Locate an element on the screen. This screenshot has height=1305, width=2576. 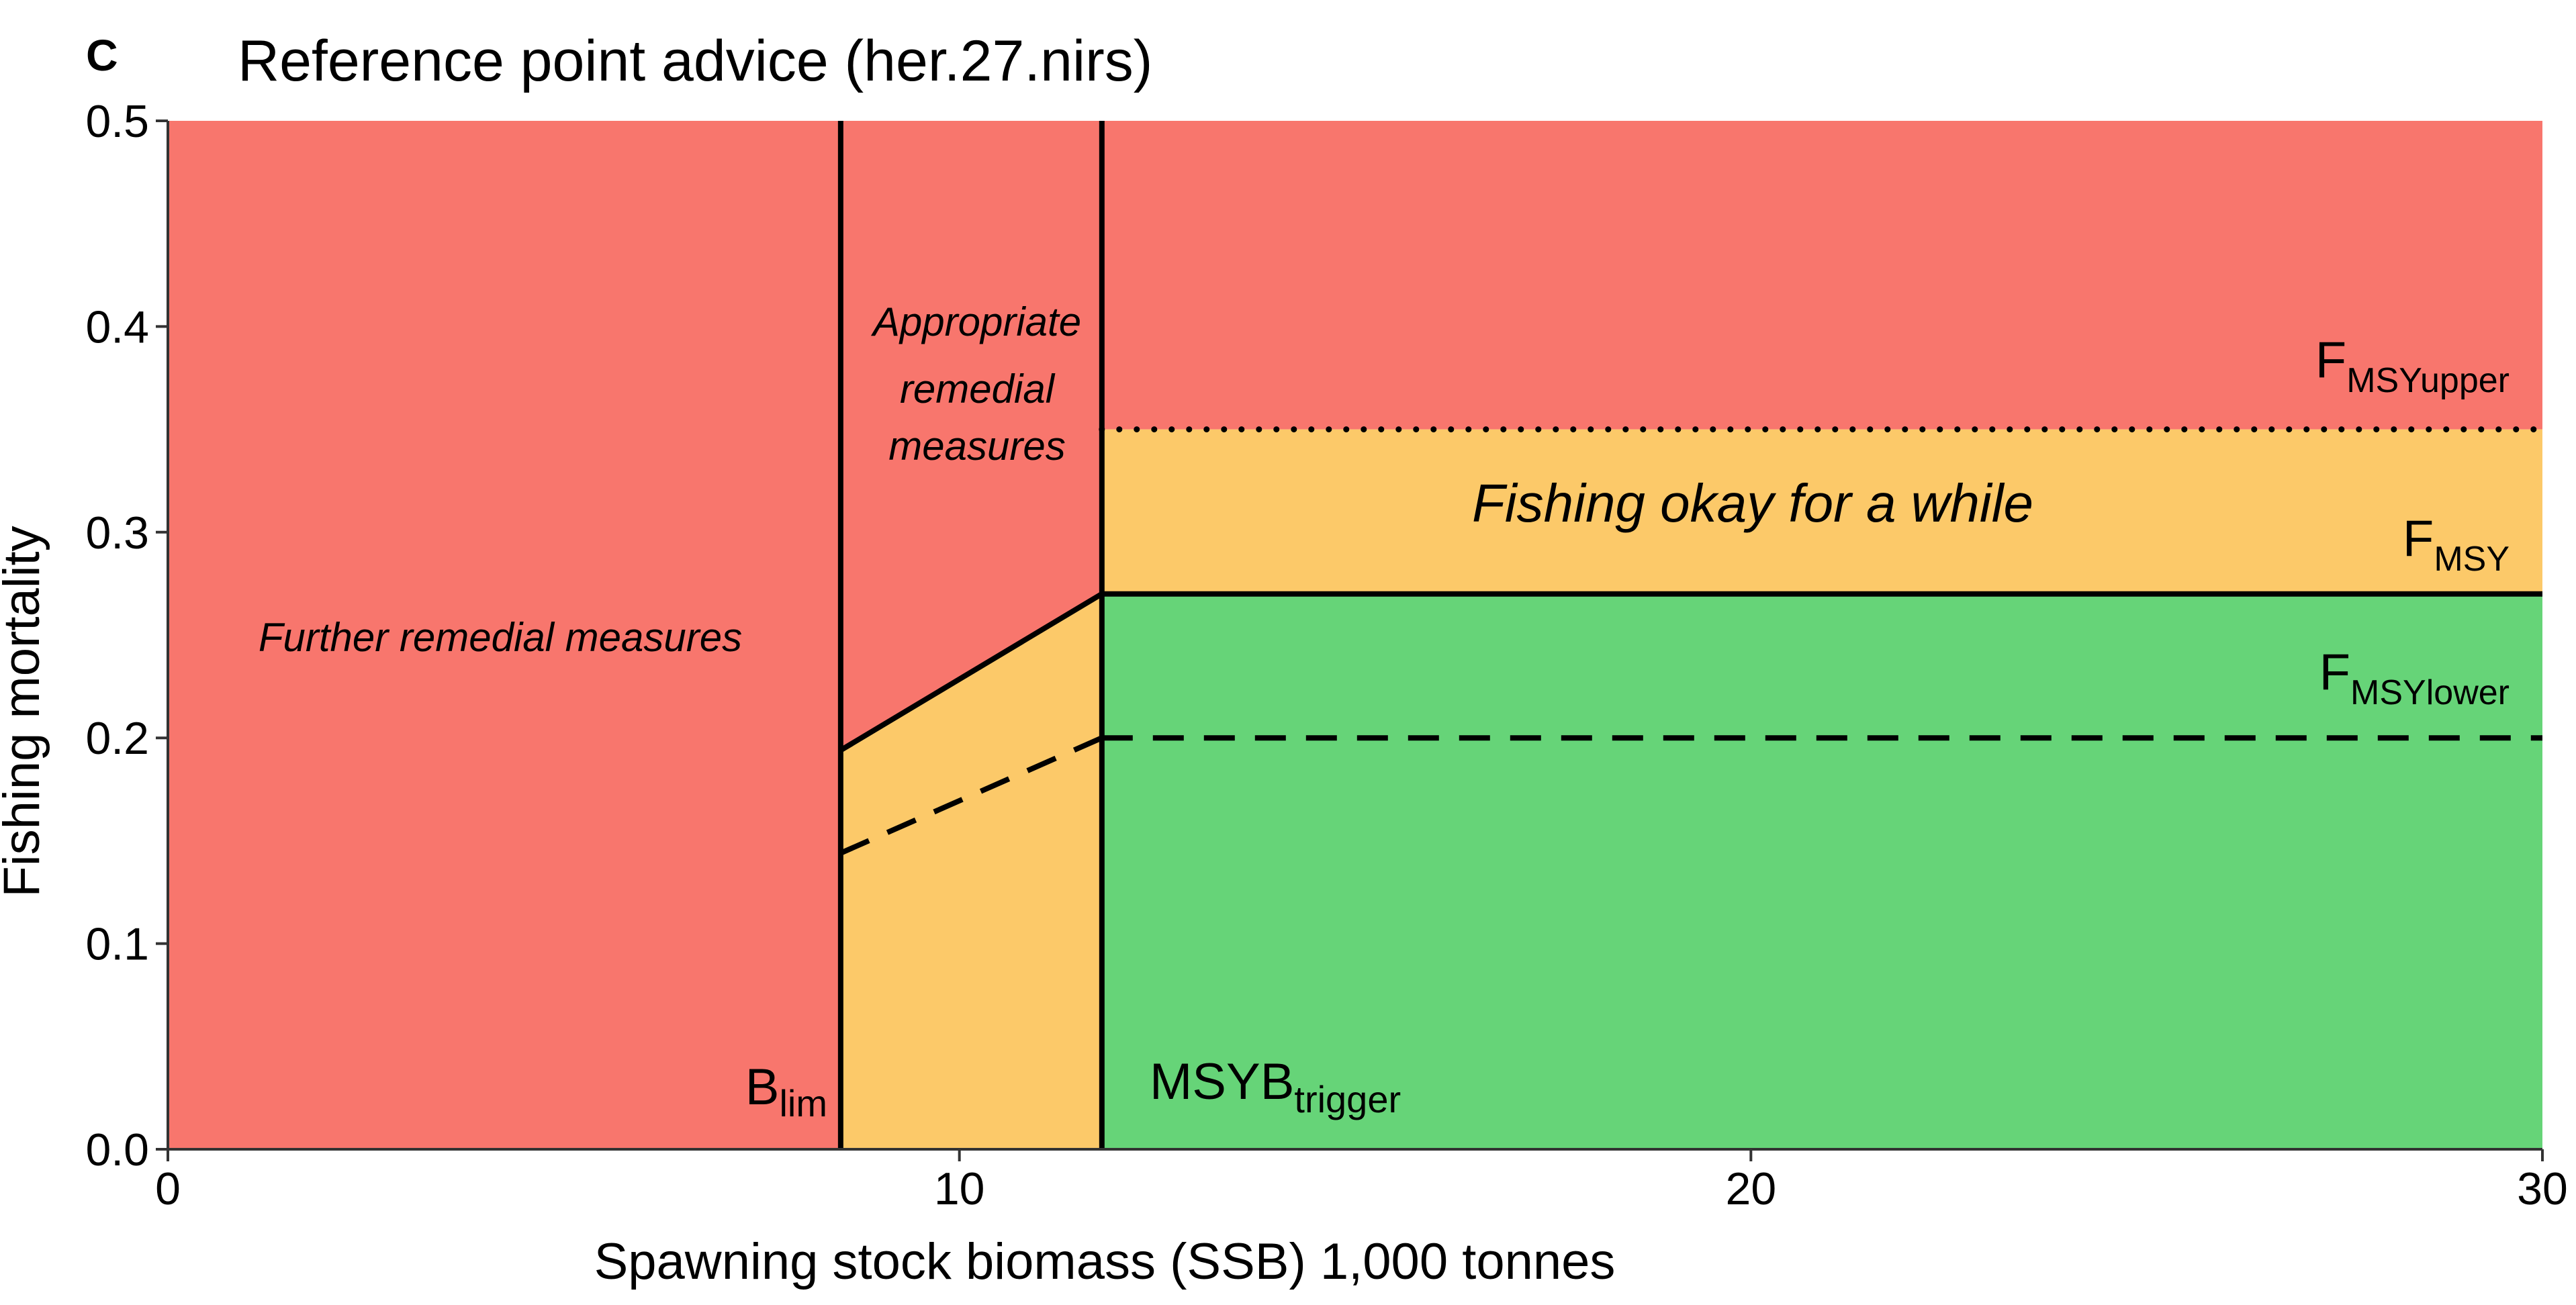
label-fmsy-upper-main: F is located at coordinates (2330, 360).